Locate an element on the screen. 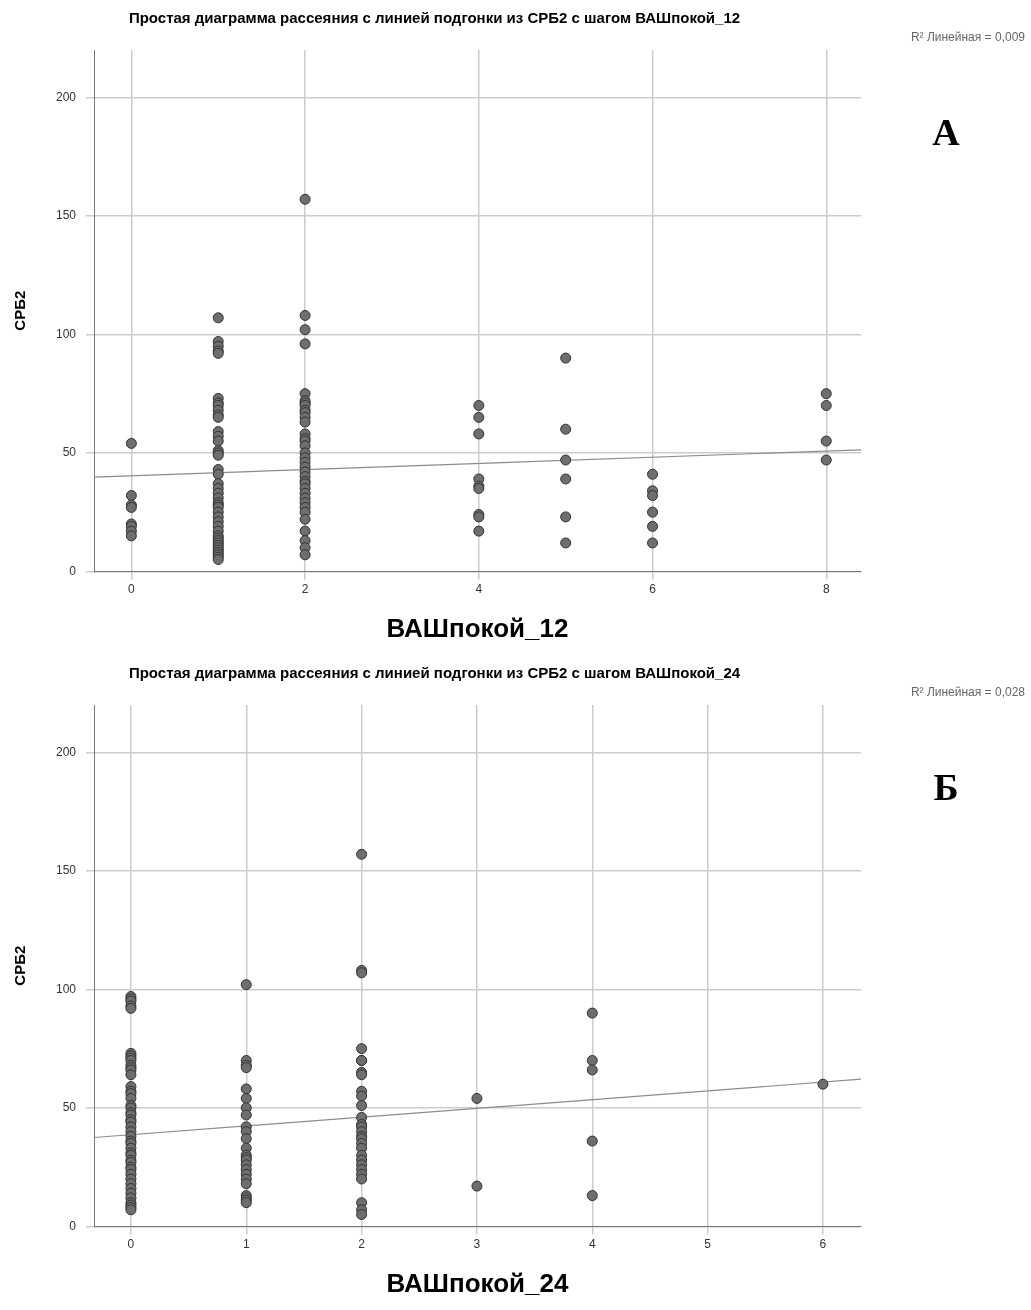  text: Б is located at coordinates (946, 786).